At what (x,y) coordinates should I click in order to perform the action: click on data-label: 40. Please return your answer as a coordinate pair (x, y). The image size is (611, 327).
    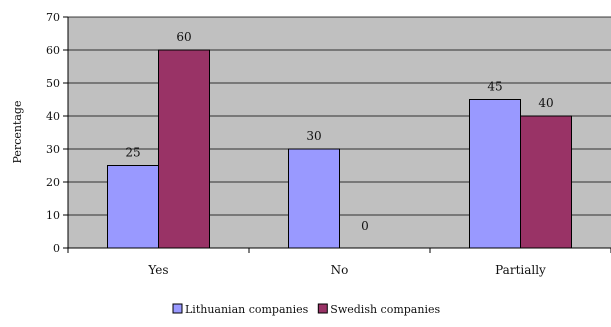
    Looking at the image, I should click on (545, 103).